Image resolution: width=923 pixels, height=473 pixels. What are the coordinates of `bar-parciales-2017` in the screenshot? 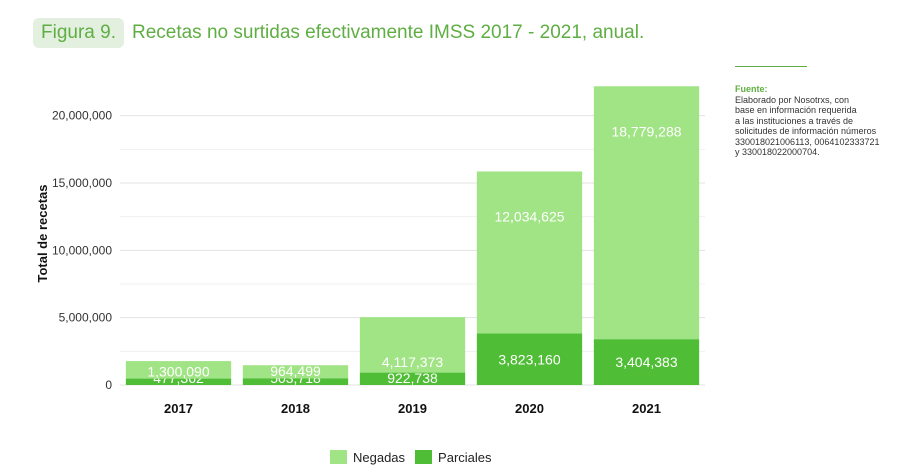 It's located at (178, 381).